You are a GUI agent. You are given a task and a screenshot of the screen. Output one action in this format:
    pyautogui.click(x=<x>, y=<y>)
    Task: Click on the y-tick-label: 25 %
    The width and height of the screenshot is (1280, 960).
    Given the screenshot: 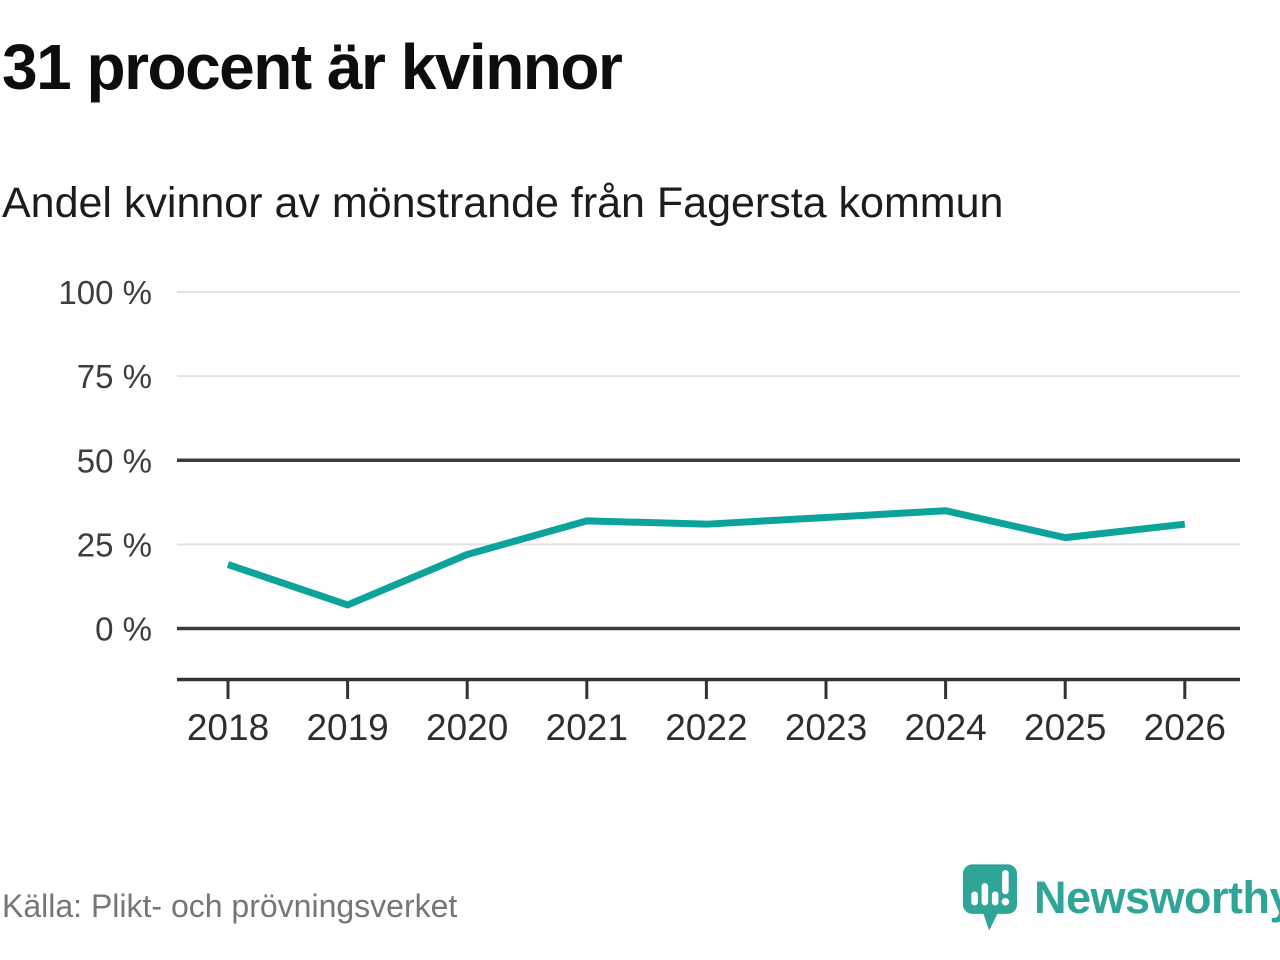 What is the action you would take?
    pyautogui.click(x=114, y=544)
    